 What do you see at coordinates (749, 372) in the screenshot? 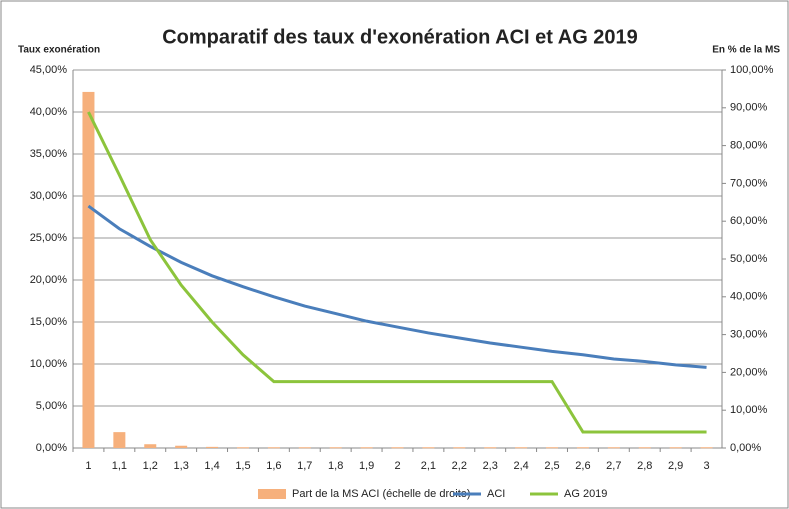
I see `y2-tick-label: 20,00%` at bounding box center [749, 372].